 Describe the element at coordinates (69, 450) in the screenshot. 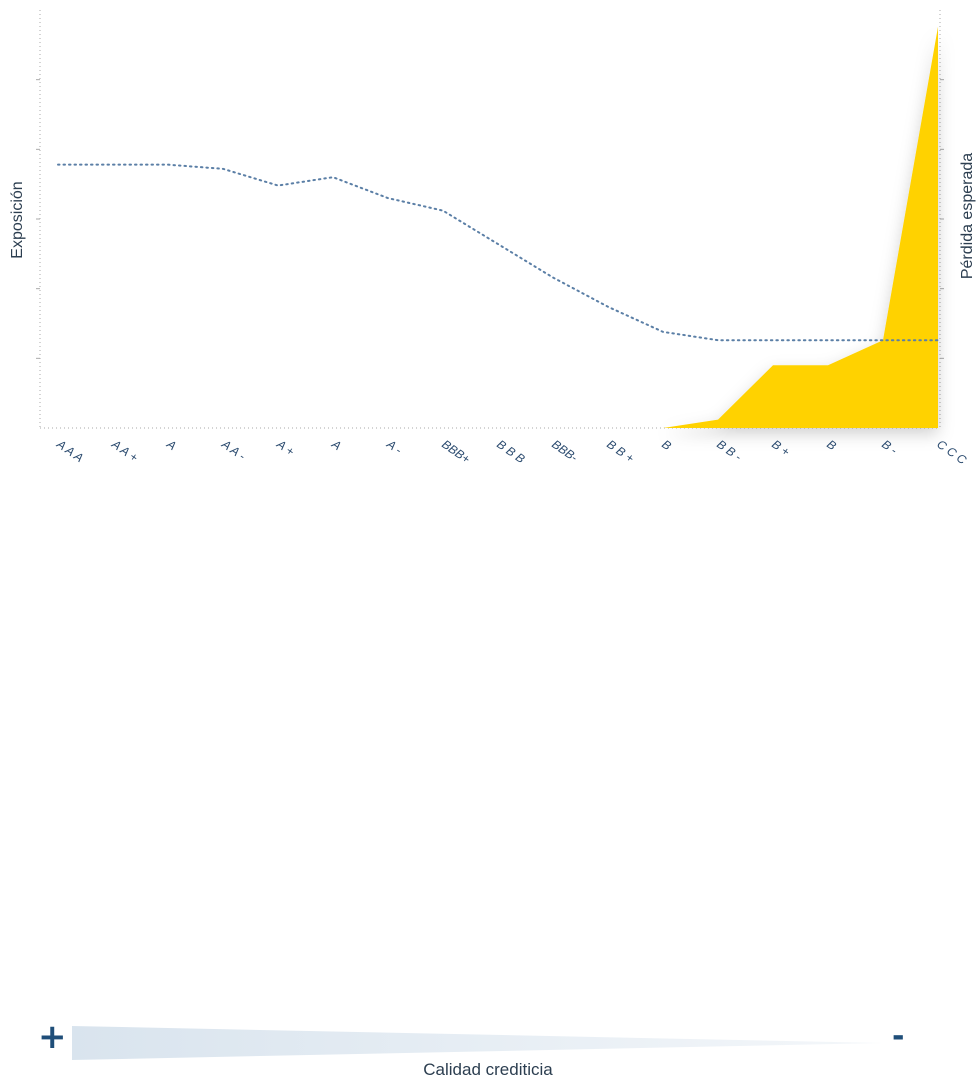

I see `x-tick-label: A A A` at that location.